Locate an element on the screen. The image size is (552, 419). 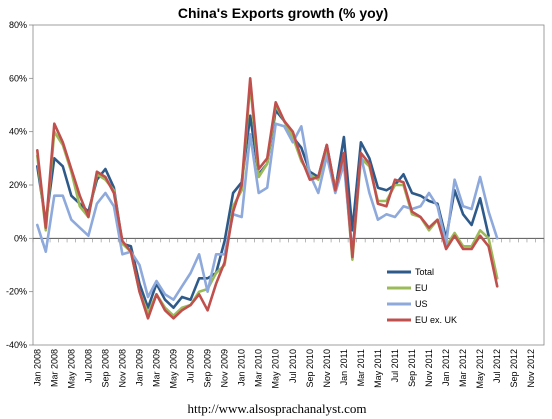
x-tick-label: May 2011 is located at coordinates (378, 368).